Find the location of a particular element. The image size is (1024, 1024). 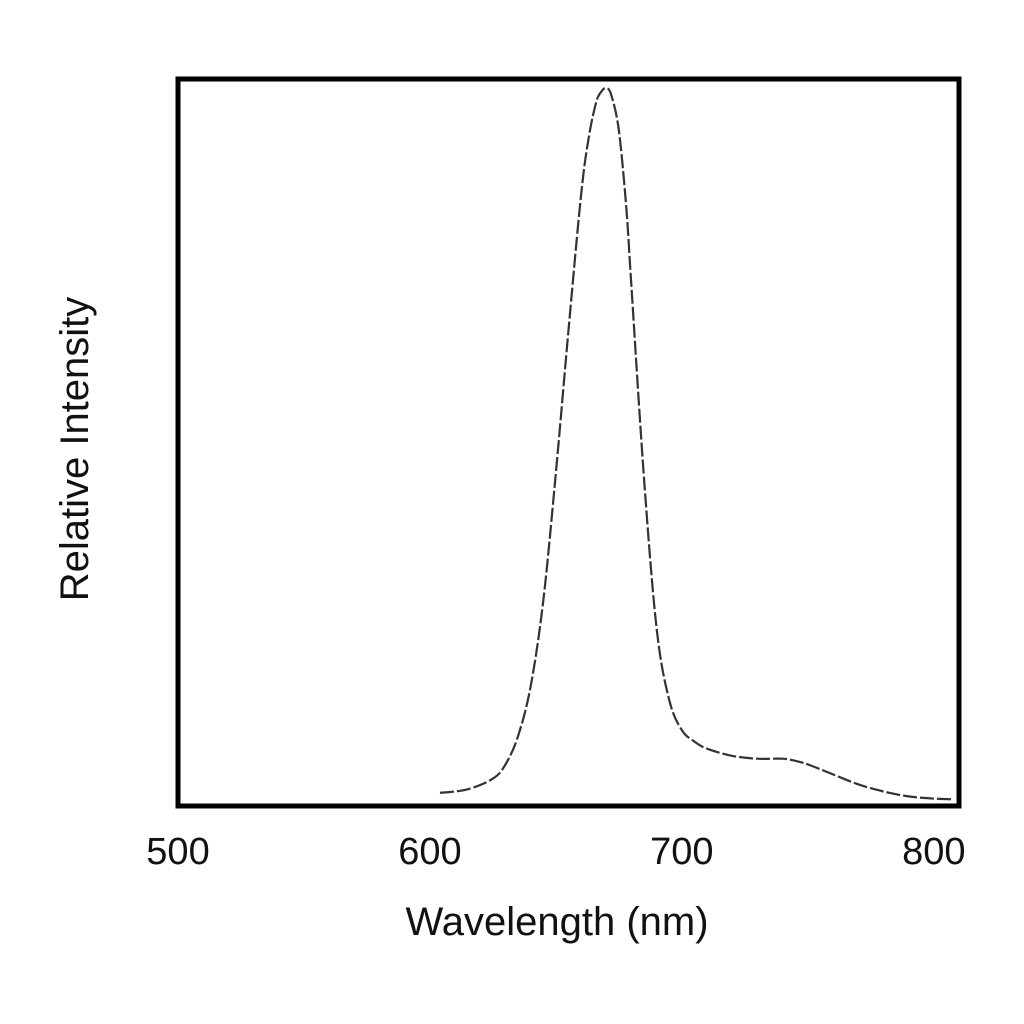

x-axis-title: Wavelength (nm) is located at coordinates (556, 922).